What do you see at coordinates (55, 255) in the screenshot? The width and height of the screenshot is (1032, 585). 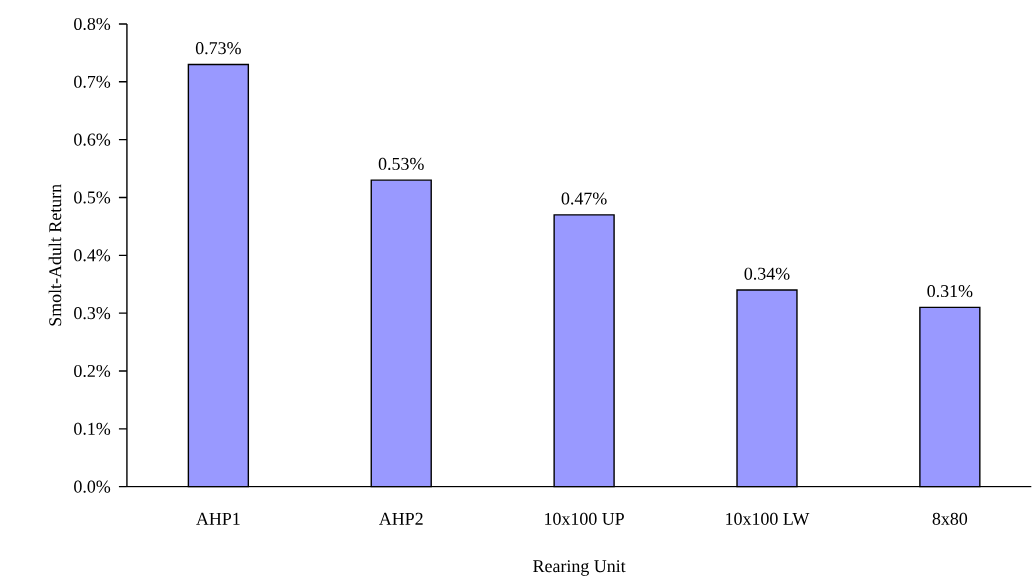 I see `y-axis-title: Smolt-Adult Return` at bounding box center [55, 255].